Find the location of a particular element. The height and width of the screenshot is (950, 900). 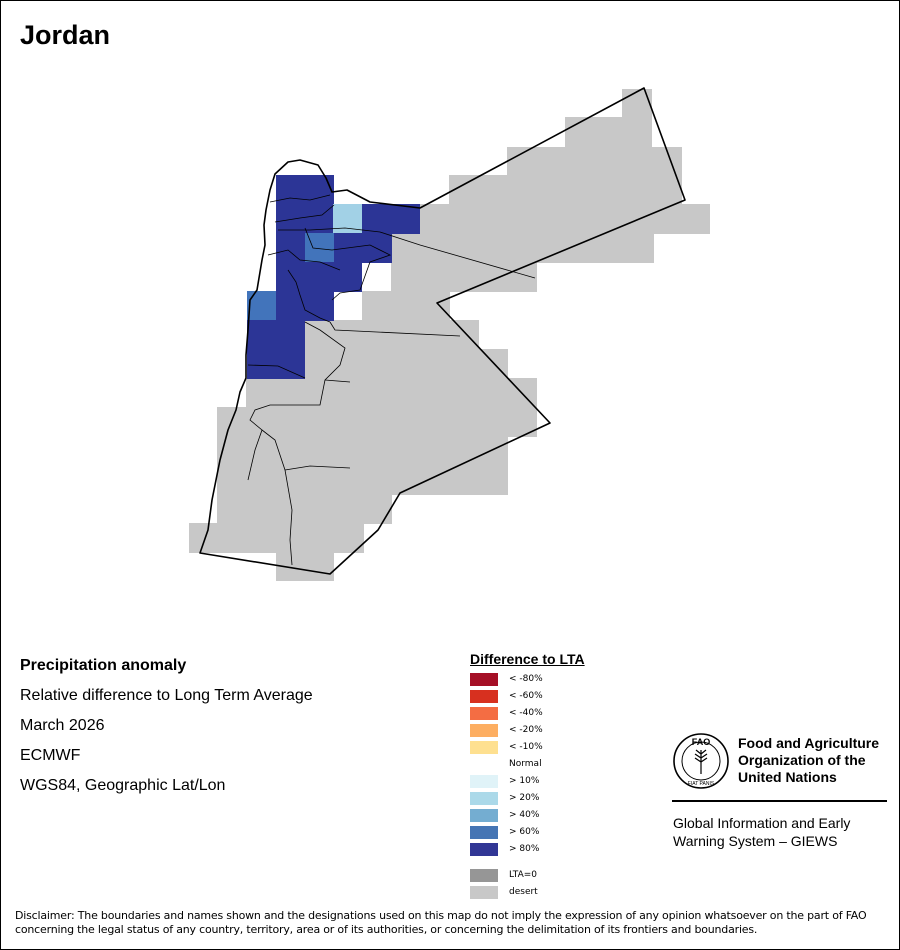

legend-label: > 10% is located at coordinates (524, 781).